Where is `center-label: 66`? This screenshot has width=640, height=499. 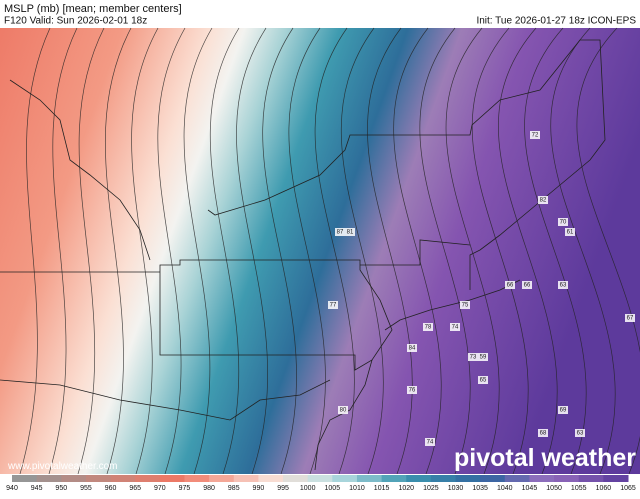 center-label: 66 is located at coordinates (510, 286).